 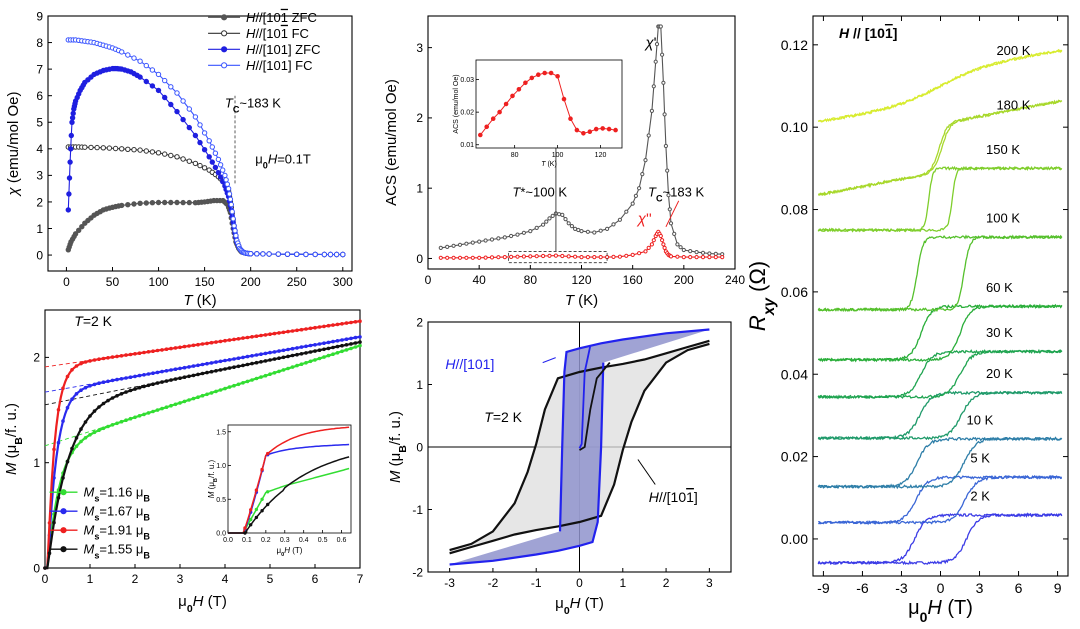 I want to click on y-tick-label: 3, so click(x=39, y=176).